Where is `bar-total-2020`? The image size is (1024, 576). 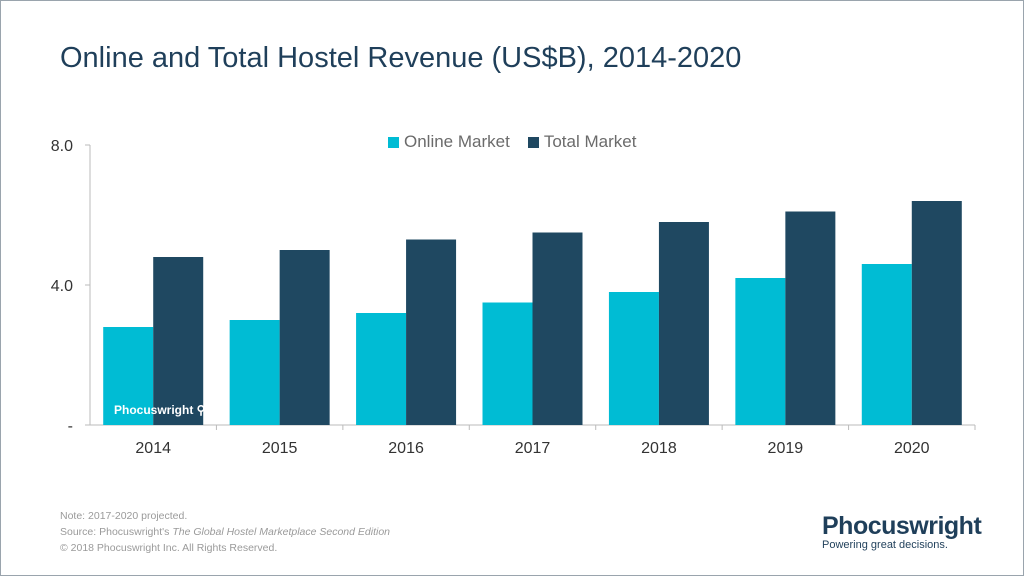 bar-total-2020 is located at coordinates (936, 313).